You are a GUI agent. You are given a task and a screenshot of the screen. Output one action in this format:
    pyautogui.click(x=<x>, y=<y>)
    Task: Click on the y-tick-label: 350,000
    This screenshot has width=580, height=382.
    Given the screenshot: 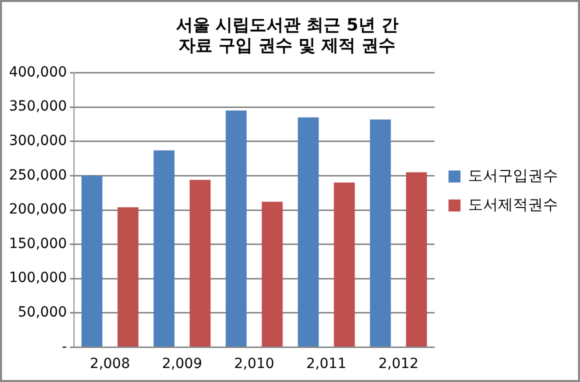 What is the action you would take?
    pyautogui.click(x=37, y=106)
    